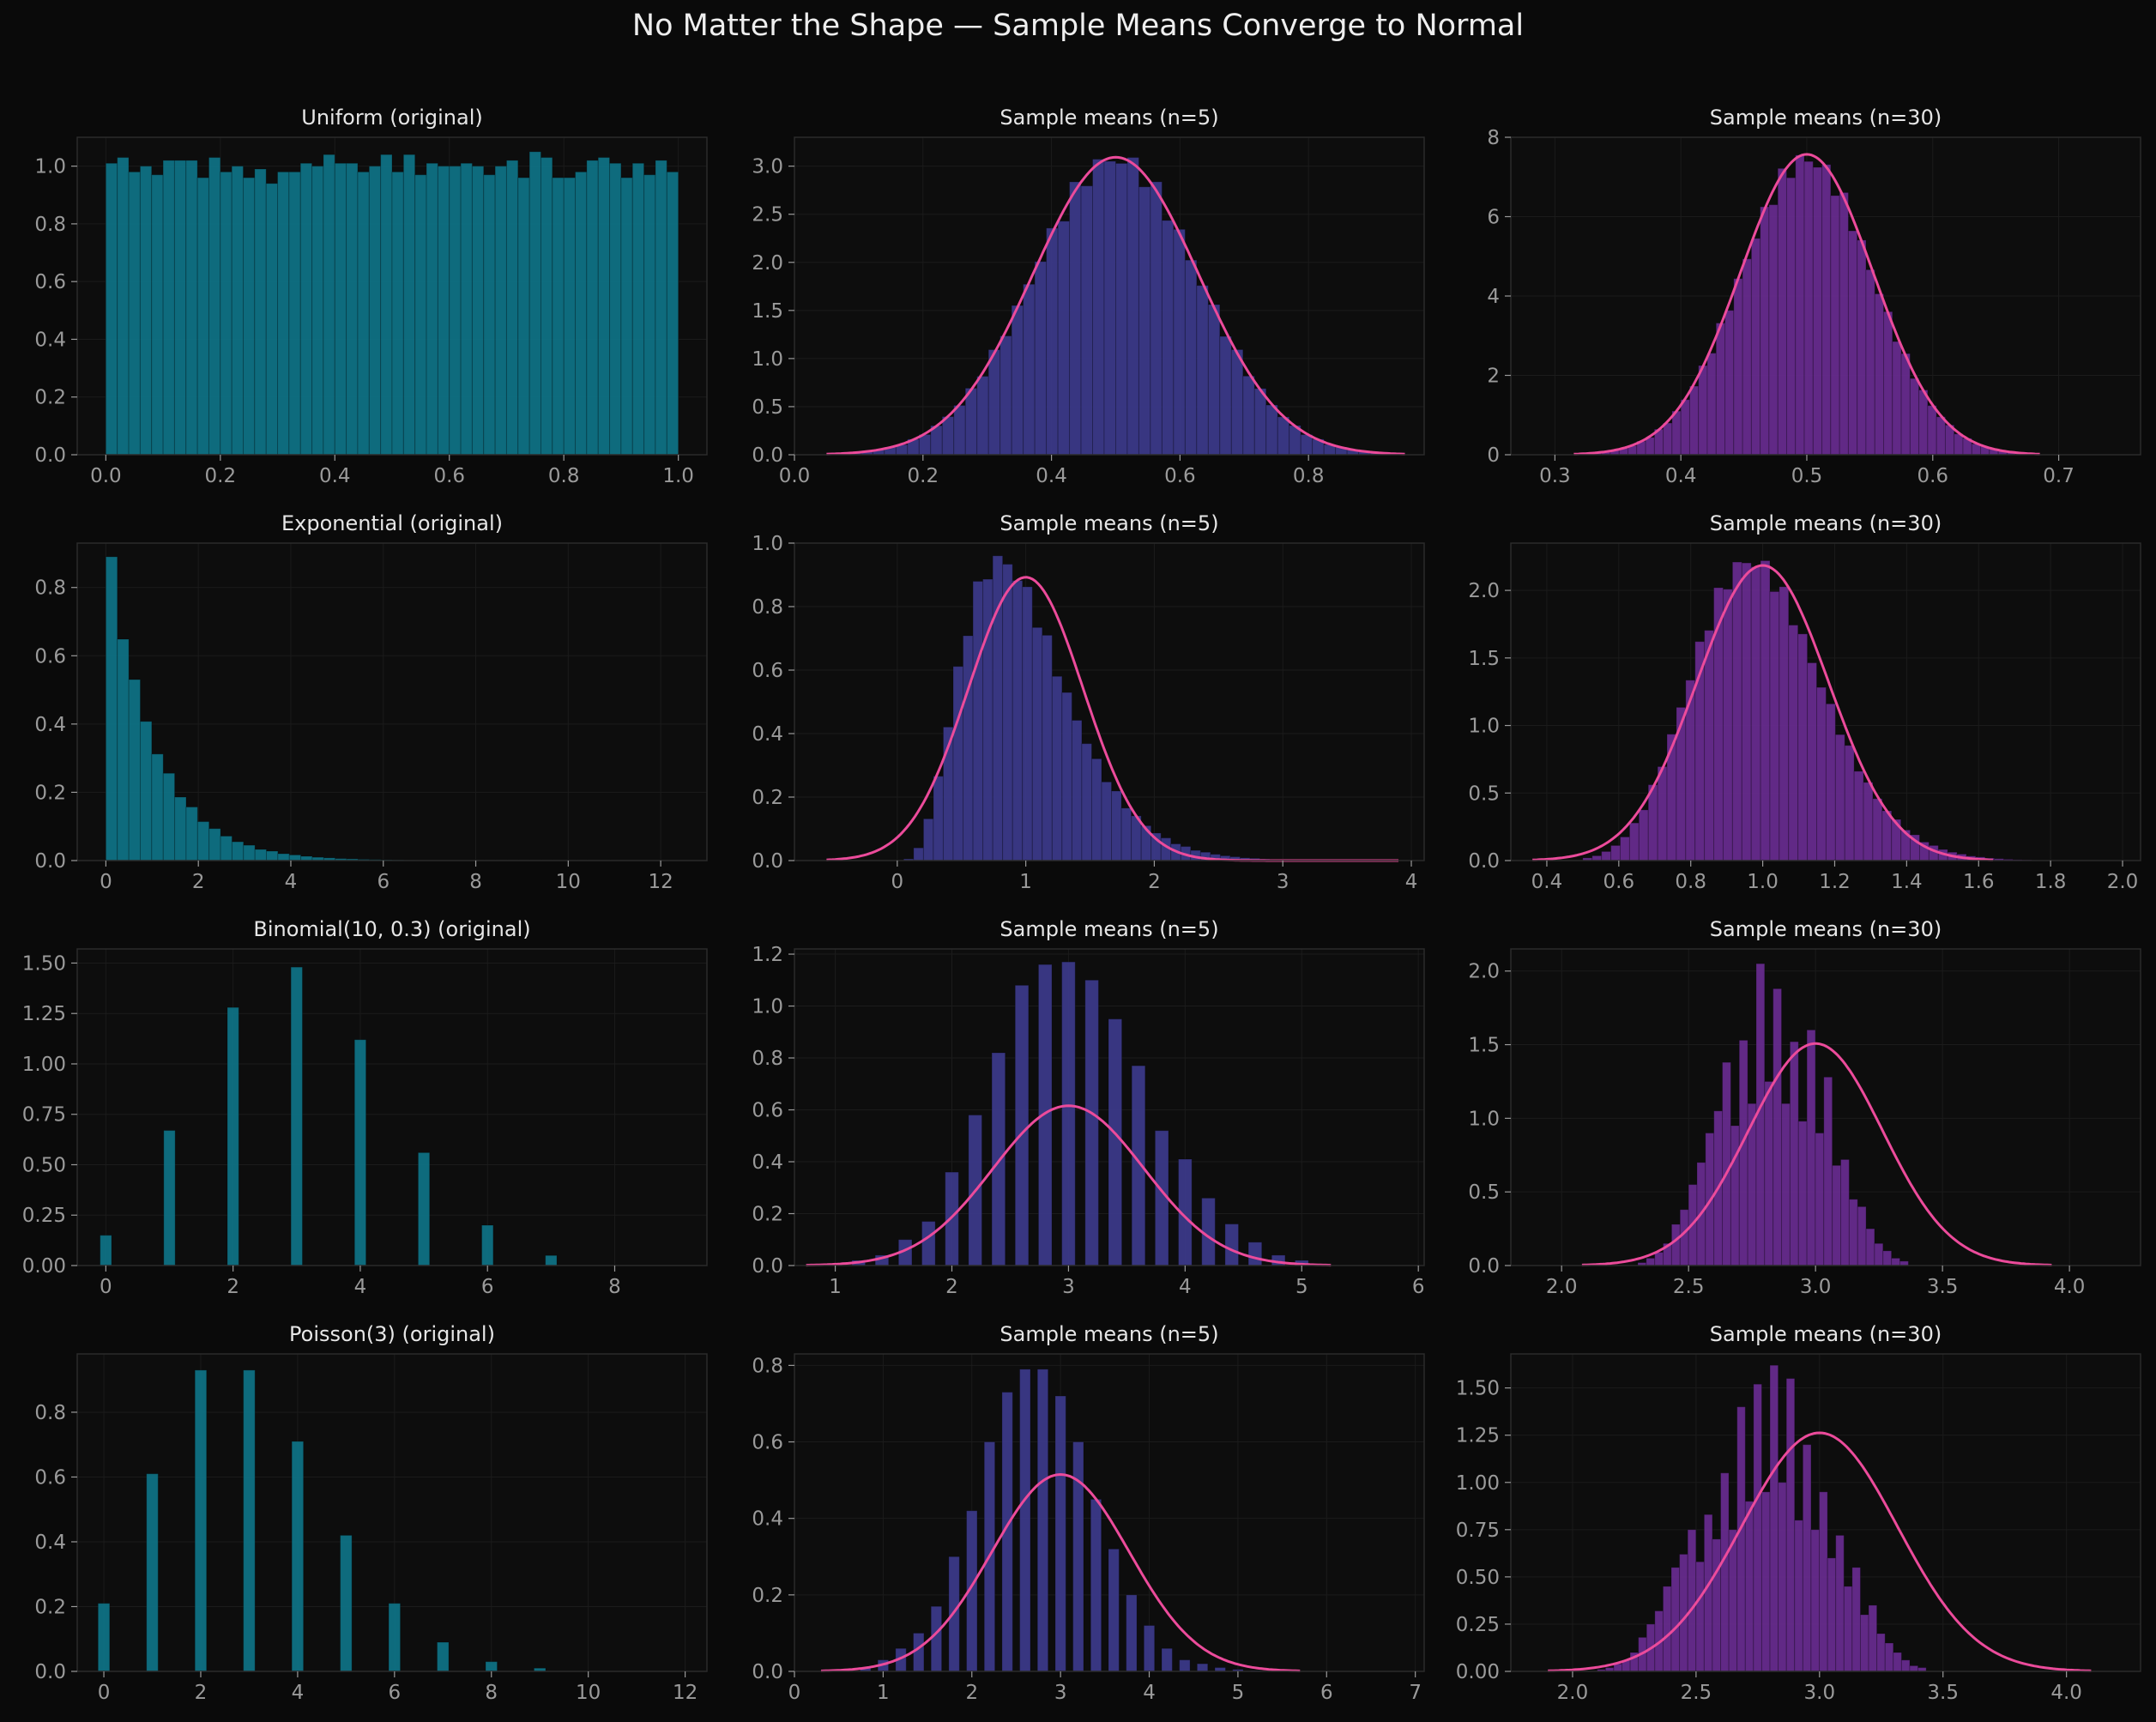  I want to click on x-tick-label: 1.4, so click(1907, 882).